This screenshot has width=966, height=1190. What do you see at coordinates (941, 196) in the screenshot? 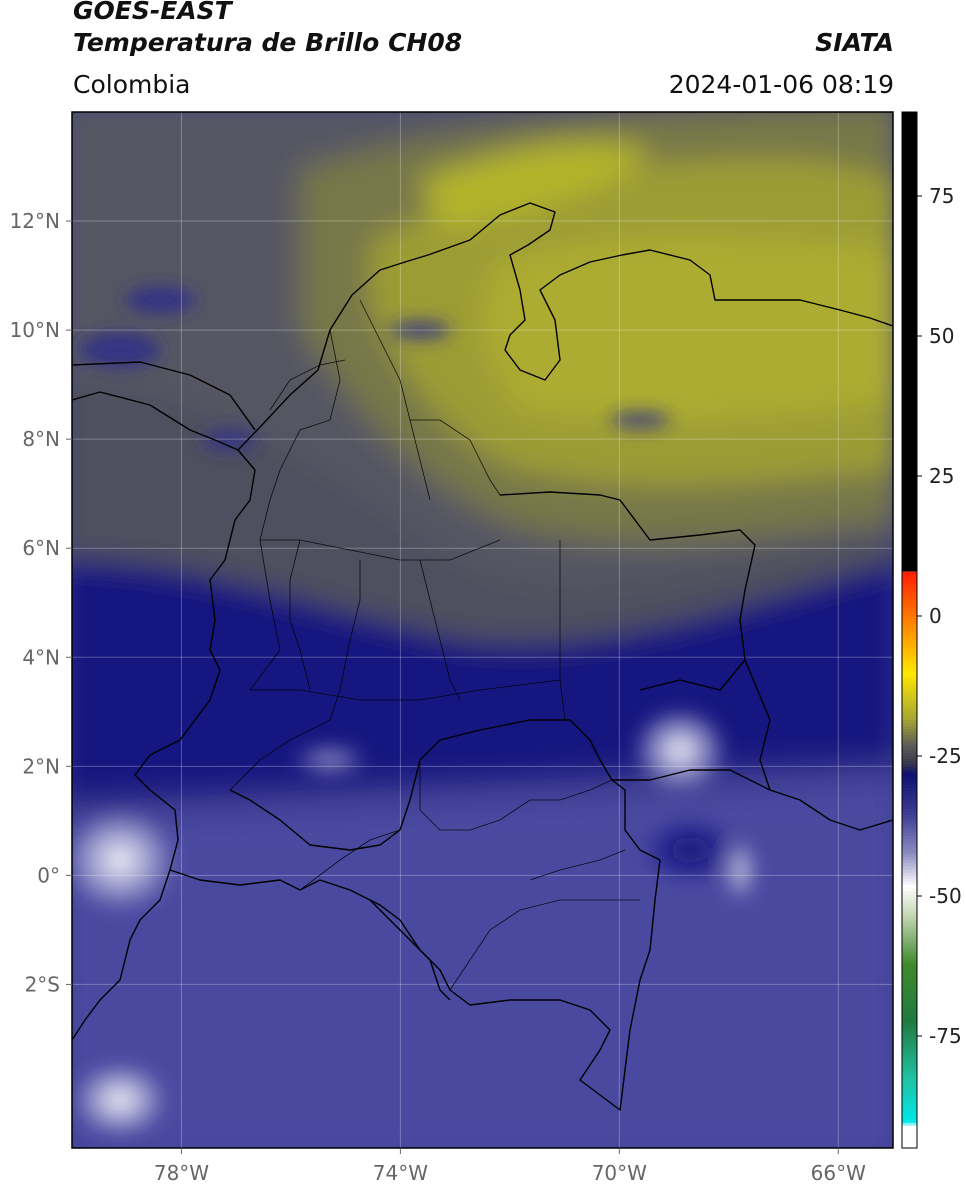
I see `colorbar-tick-label: 75` at bounding box center [941, 196].